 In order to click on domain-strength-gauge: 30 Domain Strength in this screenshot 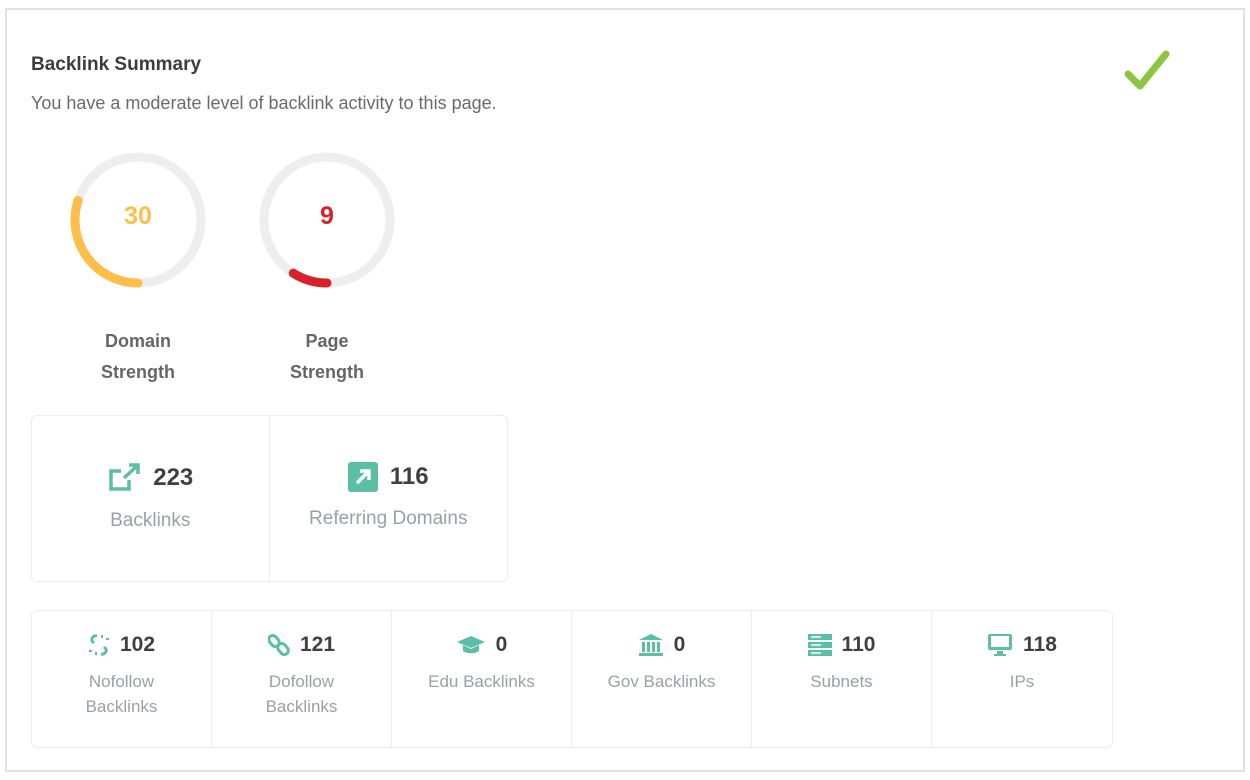, I will do `click(138, 269)`.